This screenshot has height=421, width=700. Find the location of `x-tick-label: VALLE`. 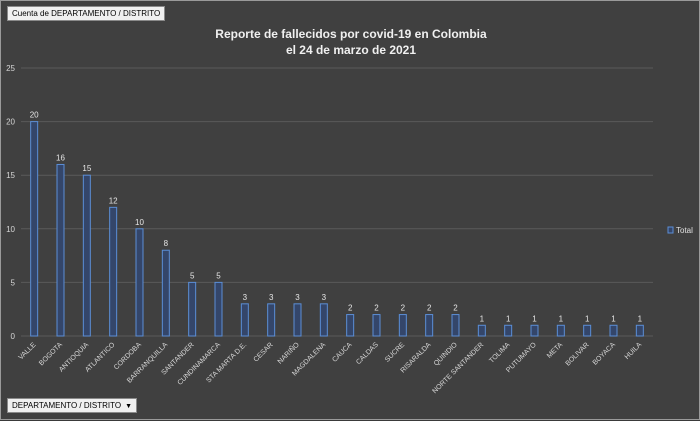

x-tick-label: VALLE is located at coordinates (28, 351).